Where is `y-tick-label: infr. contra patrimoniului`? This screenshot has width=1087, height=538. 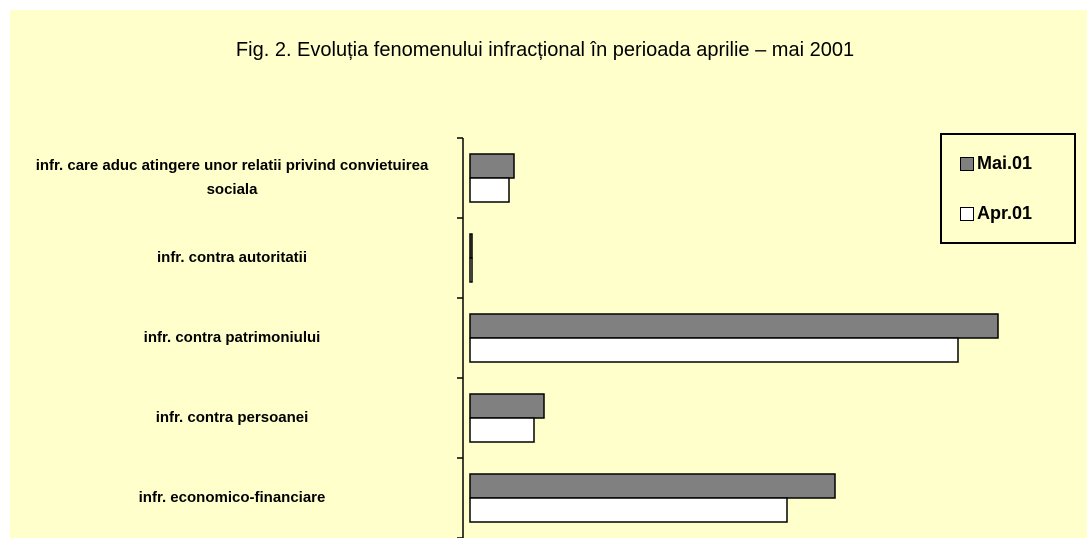
y-tick-label: infr. contra patrimoniului is located at coordinates (232, 337).